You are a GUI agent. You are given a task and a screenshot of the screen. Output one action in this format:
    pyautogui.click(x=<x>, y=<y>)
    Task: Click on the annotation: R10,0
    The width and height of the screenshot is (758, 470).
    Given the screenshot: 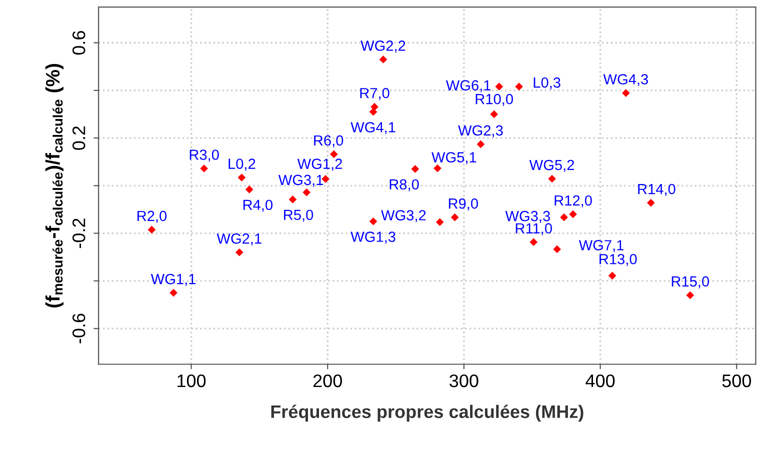 What is the action you would take?
    pyautogui.click(x=494, y=100)
    